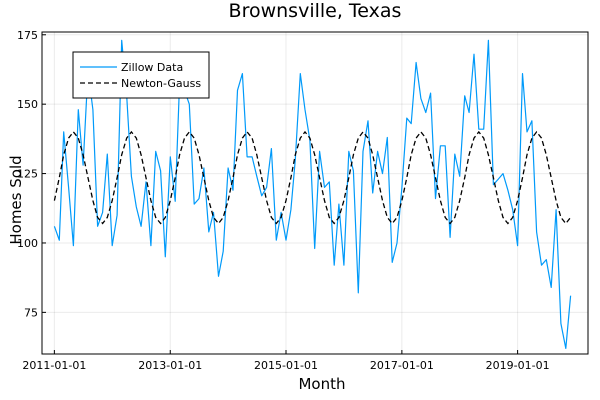 Image resolution: width=600 pixels, height=400 pixels. I want to click on legend-label-newton-gauss: Newton-Gauss, so click(161, 83).